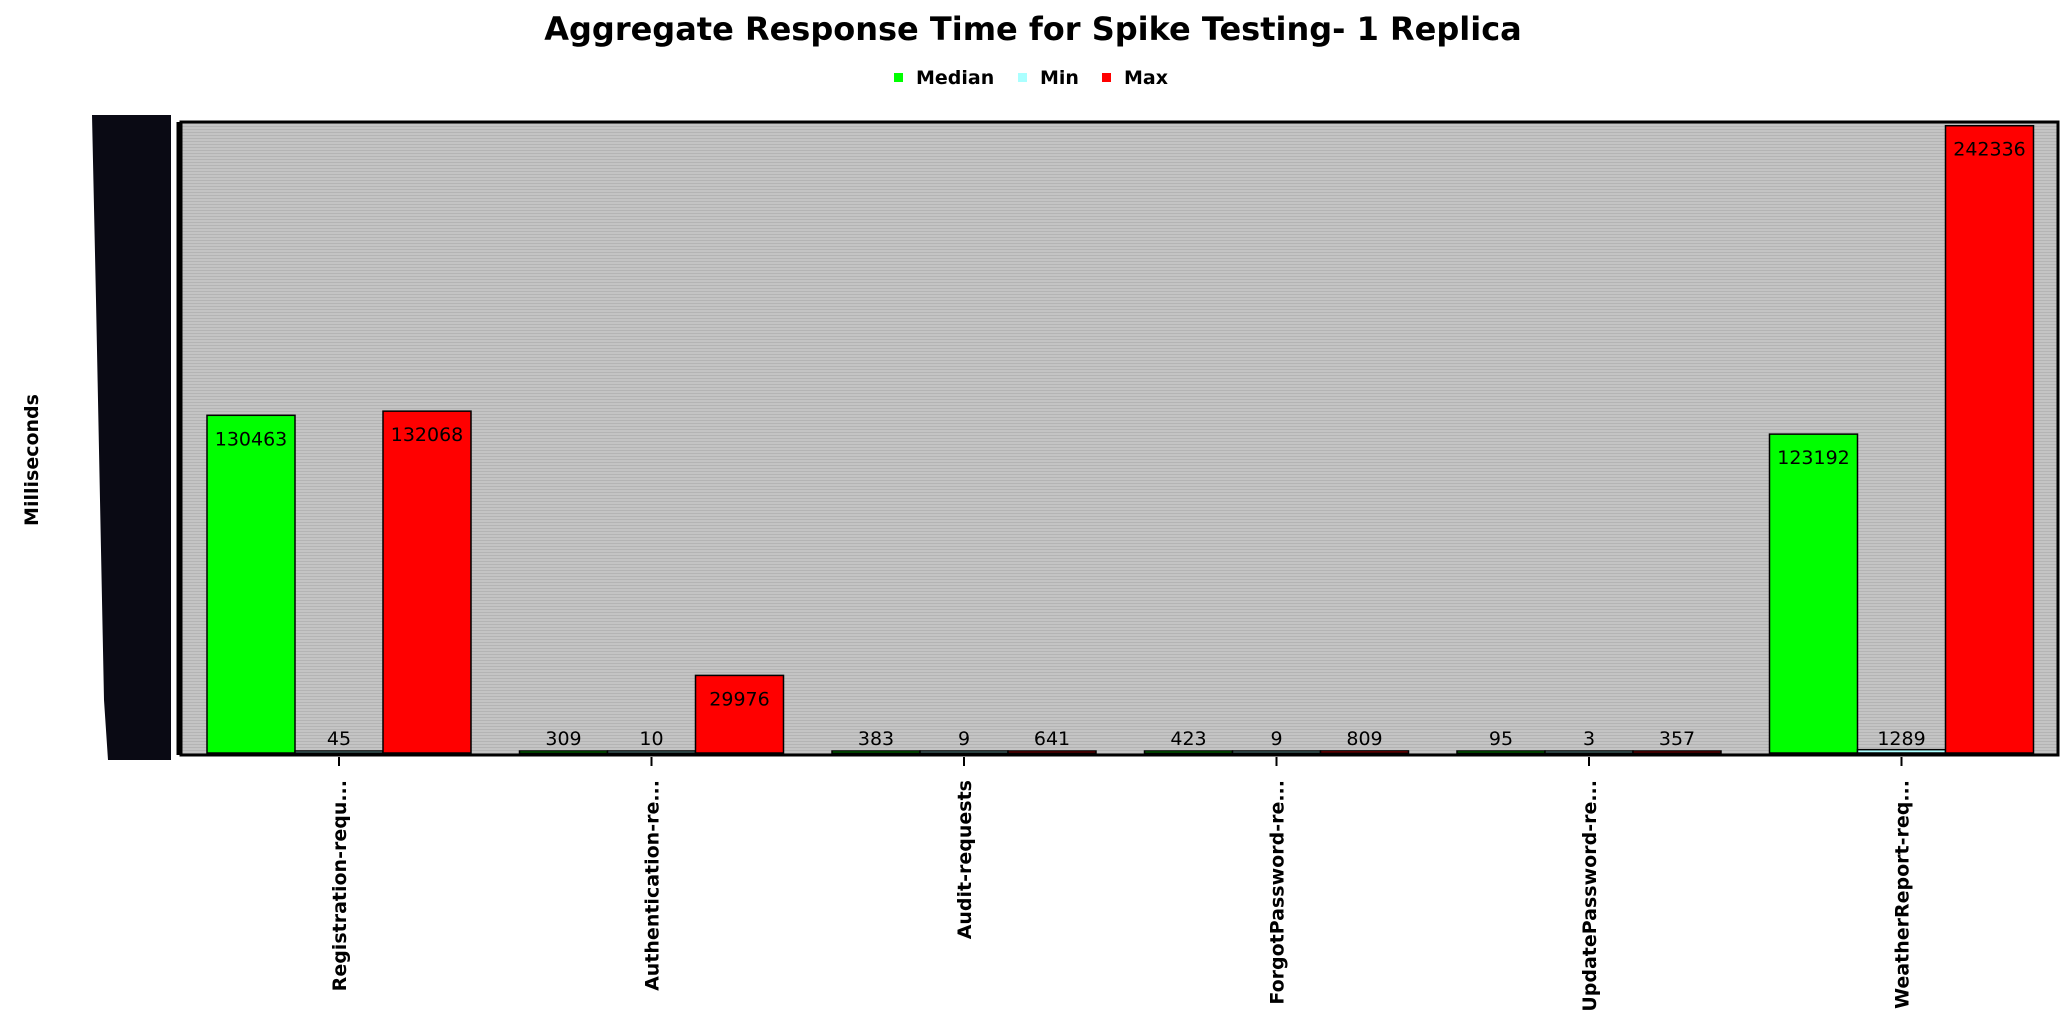 The width and height of the screenshot is (2066, 1024). I want to click on value-label-min-3: 9, so click(1276, 739).